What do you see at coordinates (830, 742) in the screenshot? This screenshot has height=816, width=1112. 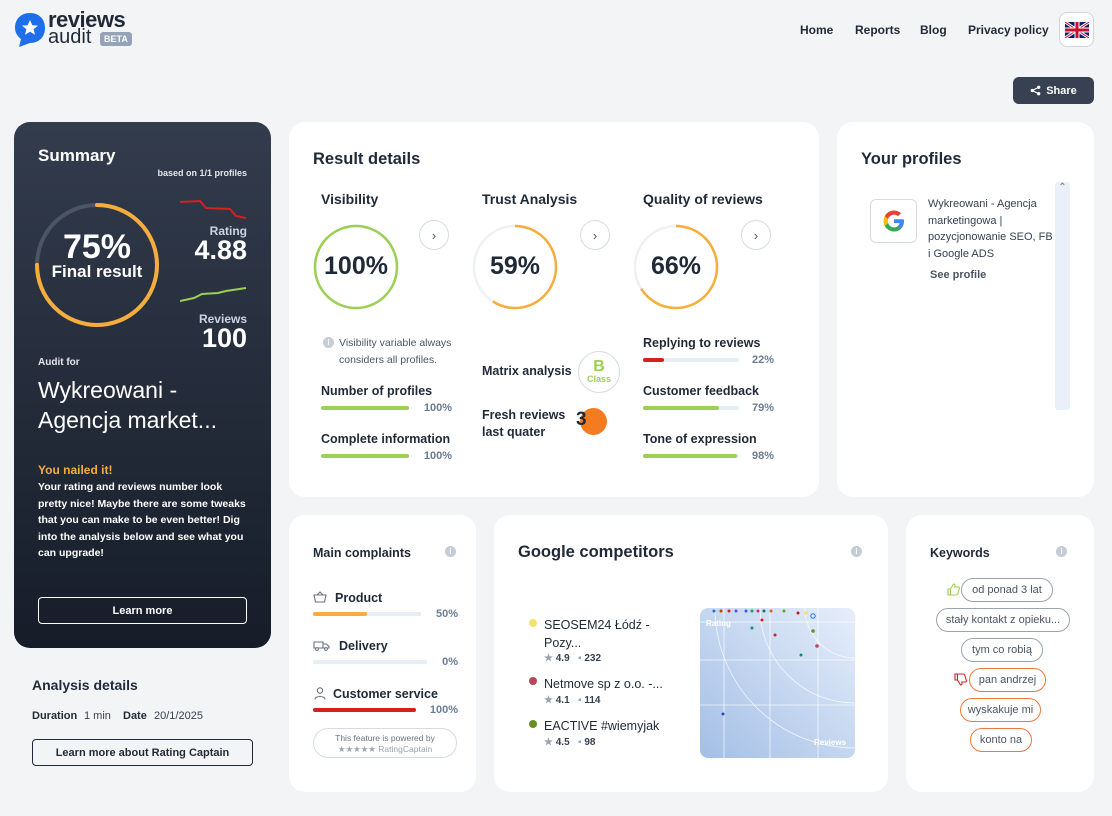 I see `plot-reviews-label: Reviews` at bounding box center [830, 742].